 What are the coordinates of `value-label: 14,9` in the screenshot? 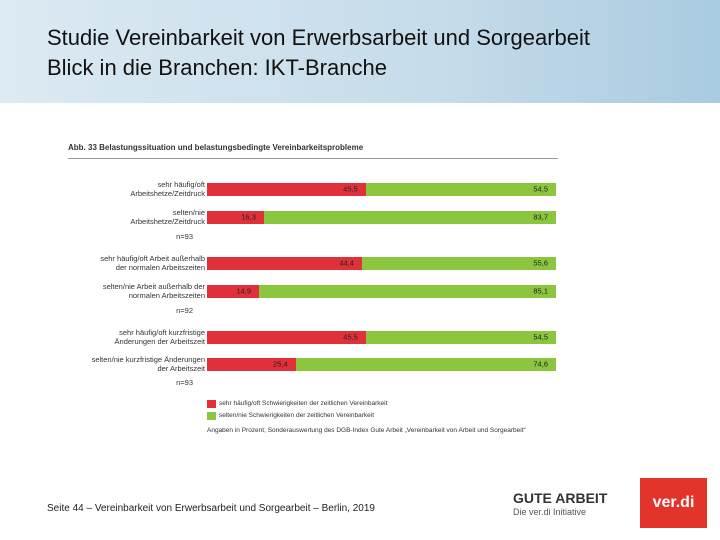 It's located at (243, 291).